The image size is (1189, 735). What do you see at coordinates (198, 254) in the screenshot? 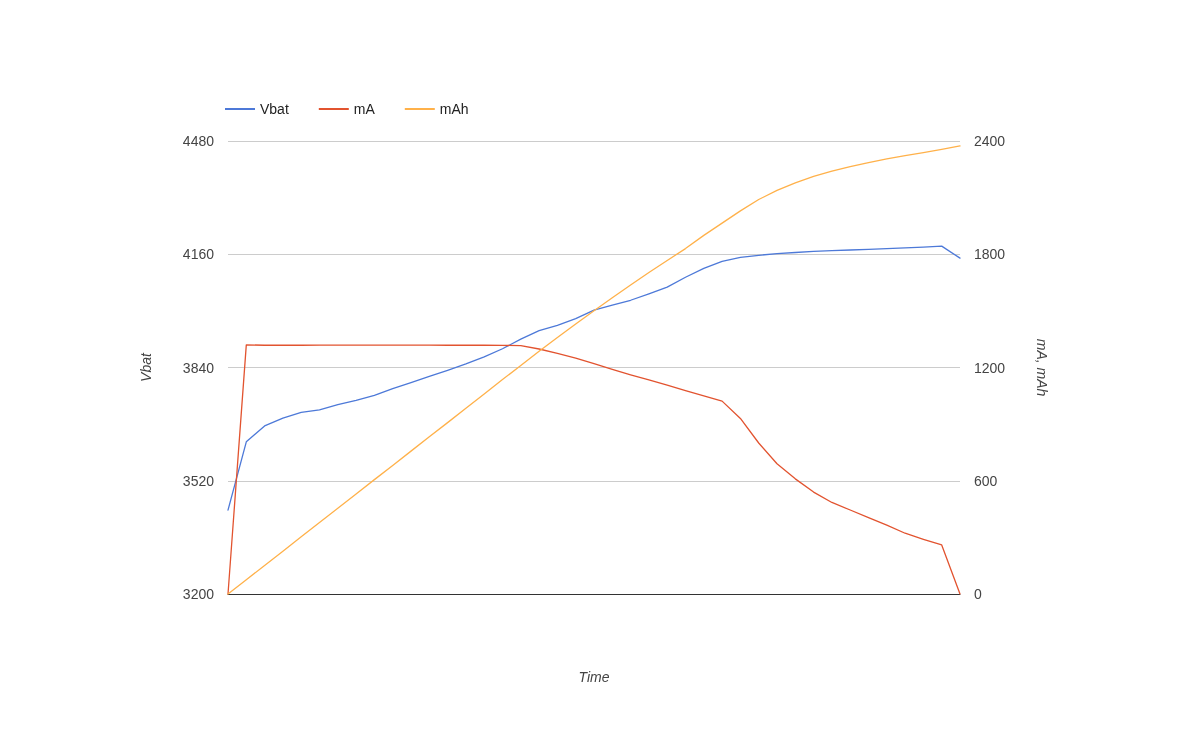
I see `y-tick-label: 4160` at bounding box center [198, 254].